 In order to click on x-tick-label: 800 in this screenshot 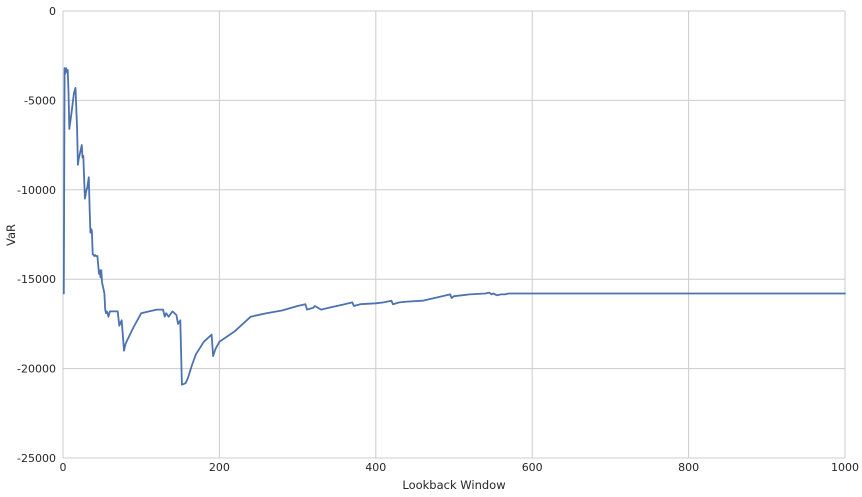, I will do `click(688, 467)`.